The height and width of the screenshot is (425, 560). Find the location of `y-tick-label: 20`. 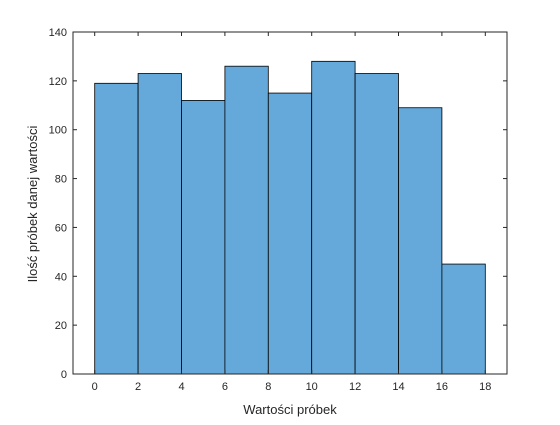

y-tick-label: 20 is located at coordinates (61, 326).